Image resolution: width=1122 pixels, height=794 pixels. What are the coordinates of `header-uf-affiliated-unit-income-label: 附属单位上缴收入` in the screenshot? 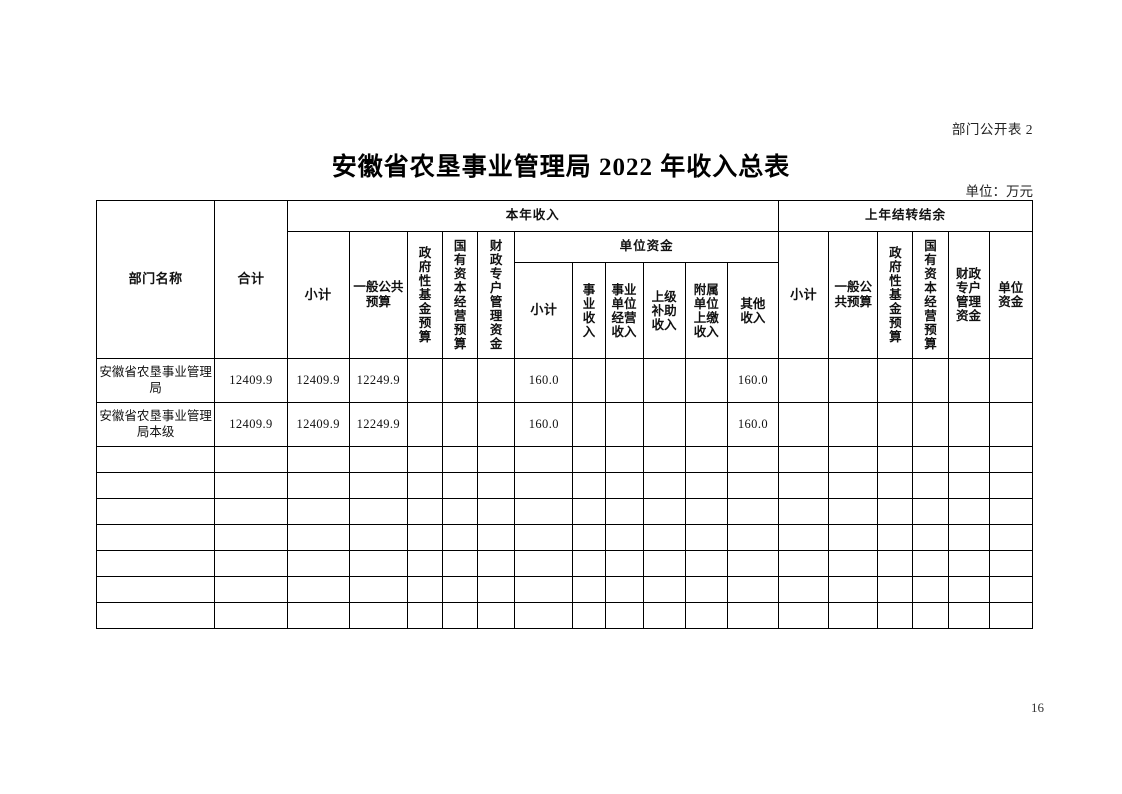 It's located at (706, 310).